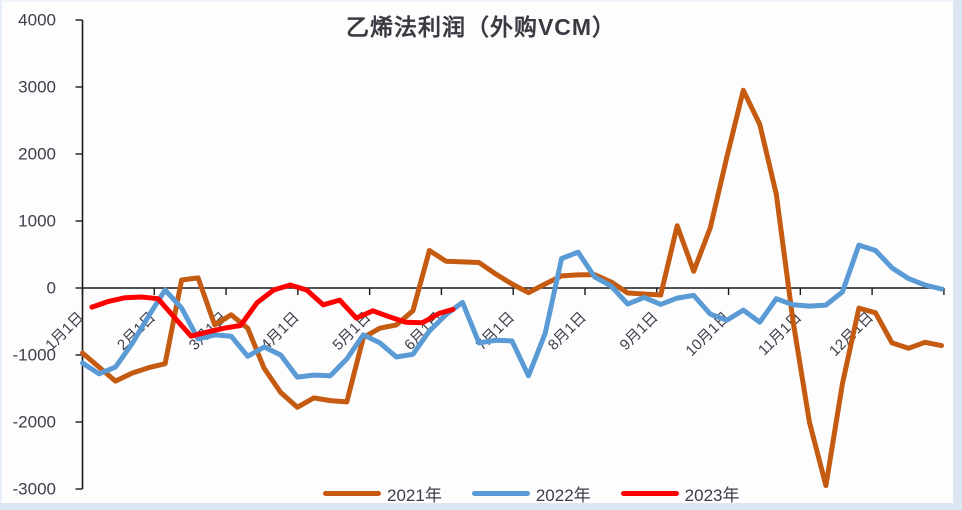 Image resolution: width=962 pixels, height=510 pixels. I want to click on window-edge-left, so click(1, 255).